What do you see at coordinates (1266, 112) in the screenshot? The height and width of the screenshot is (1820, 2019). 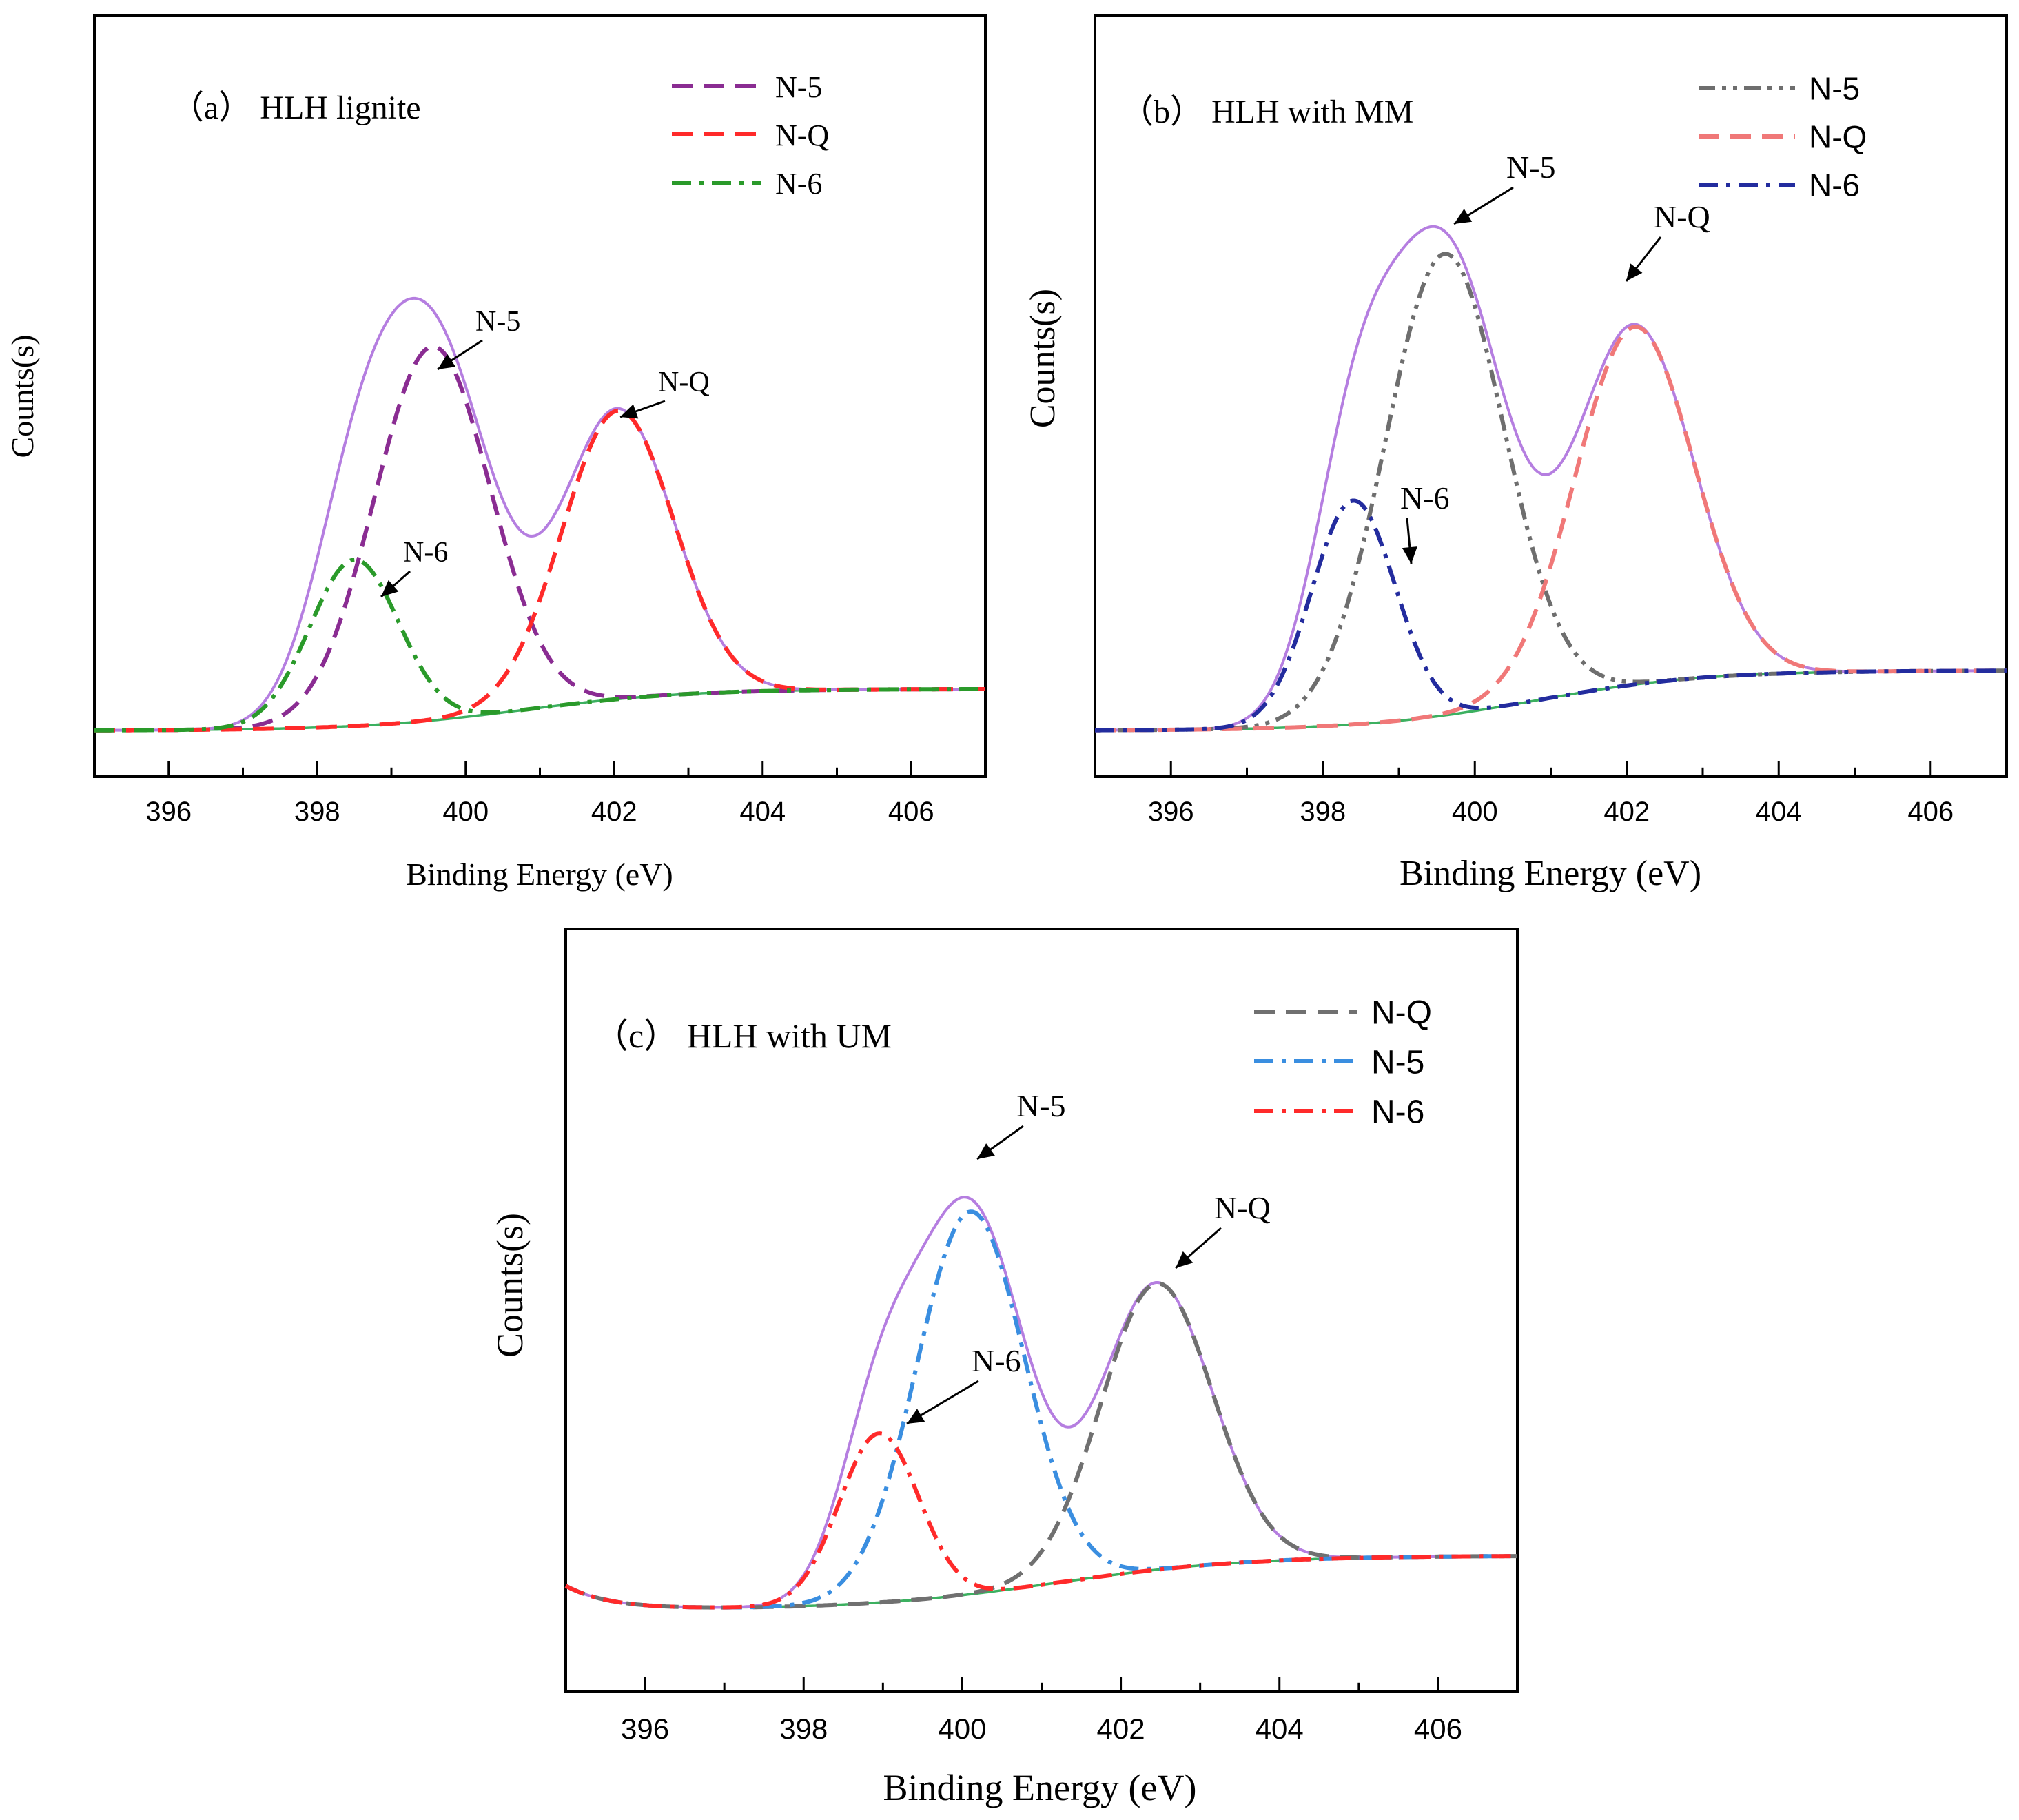 I see `panel-title: （b） HLH with MM` at bounding box center [1266, 112].